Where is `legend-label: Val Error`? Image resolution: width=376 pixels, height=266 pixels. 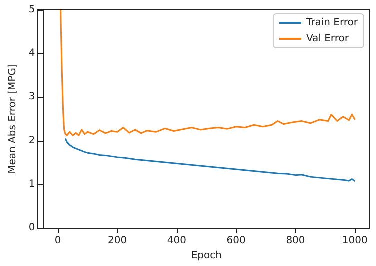 legend-label: Val Error is located at coordinates (328, 39).